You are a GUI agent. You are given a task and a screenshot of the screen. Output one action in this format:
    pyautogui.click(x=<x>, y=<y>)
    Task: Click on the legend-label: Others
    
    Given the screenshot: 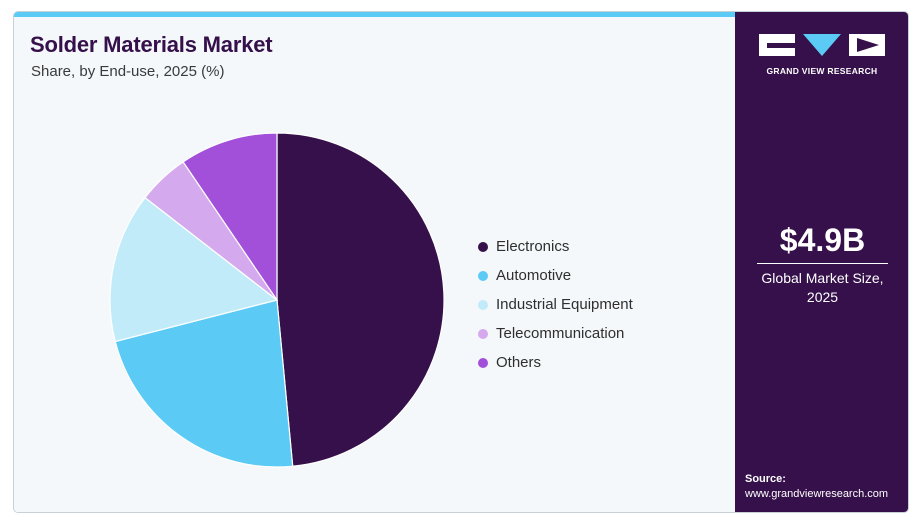 What is the action you would take?
    pyautogui.click(x=519, y=362)
    